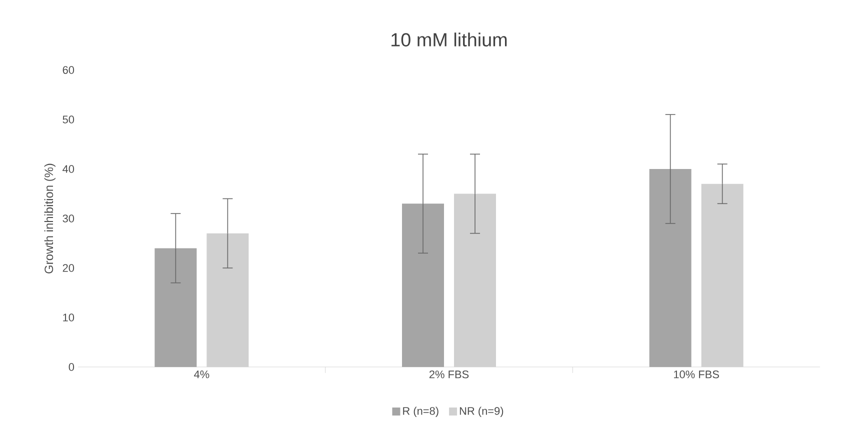 This screenshot has width=841, height=440. I want to click on legend-label: R (n=8), so click(420, 412).